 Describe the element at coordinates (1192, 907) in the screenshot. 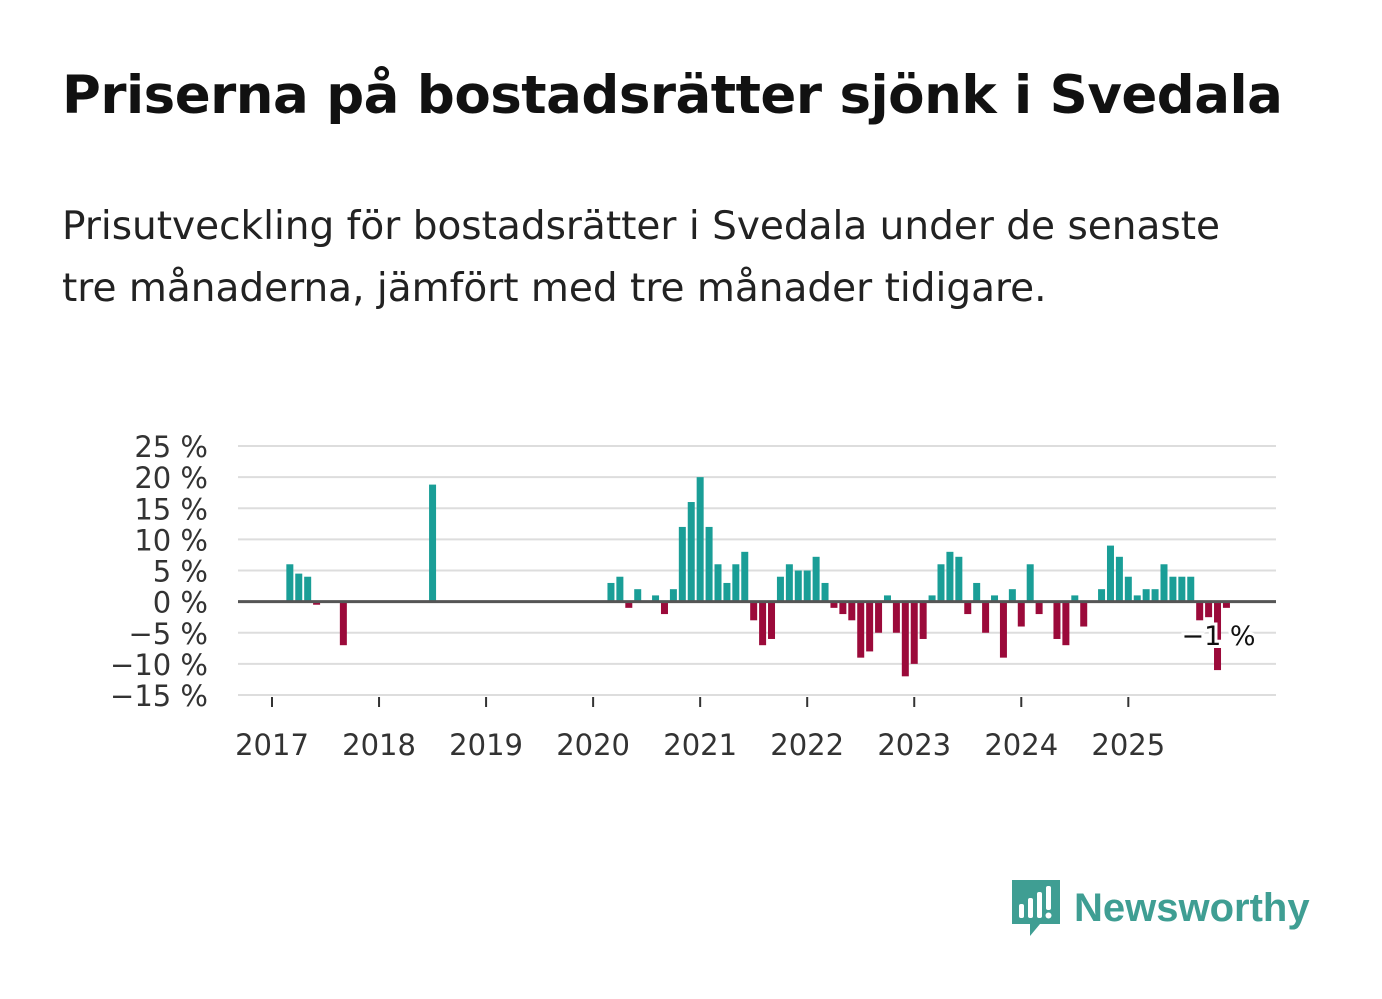

I see `brand-name: Newsworthy` at that location.